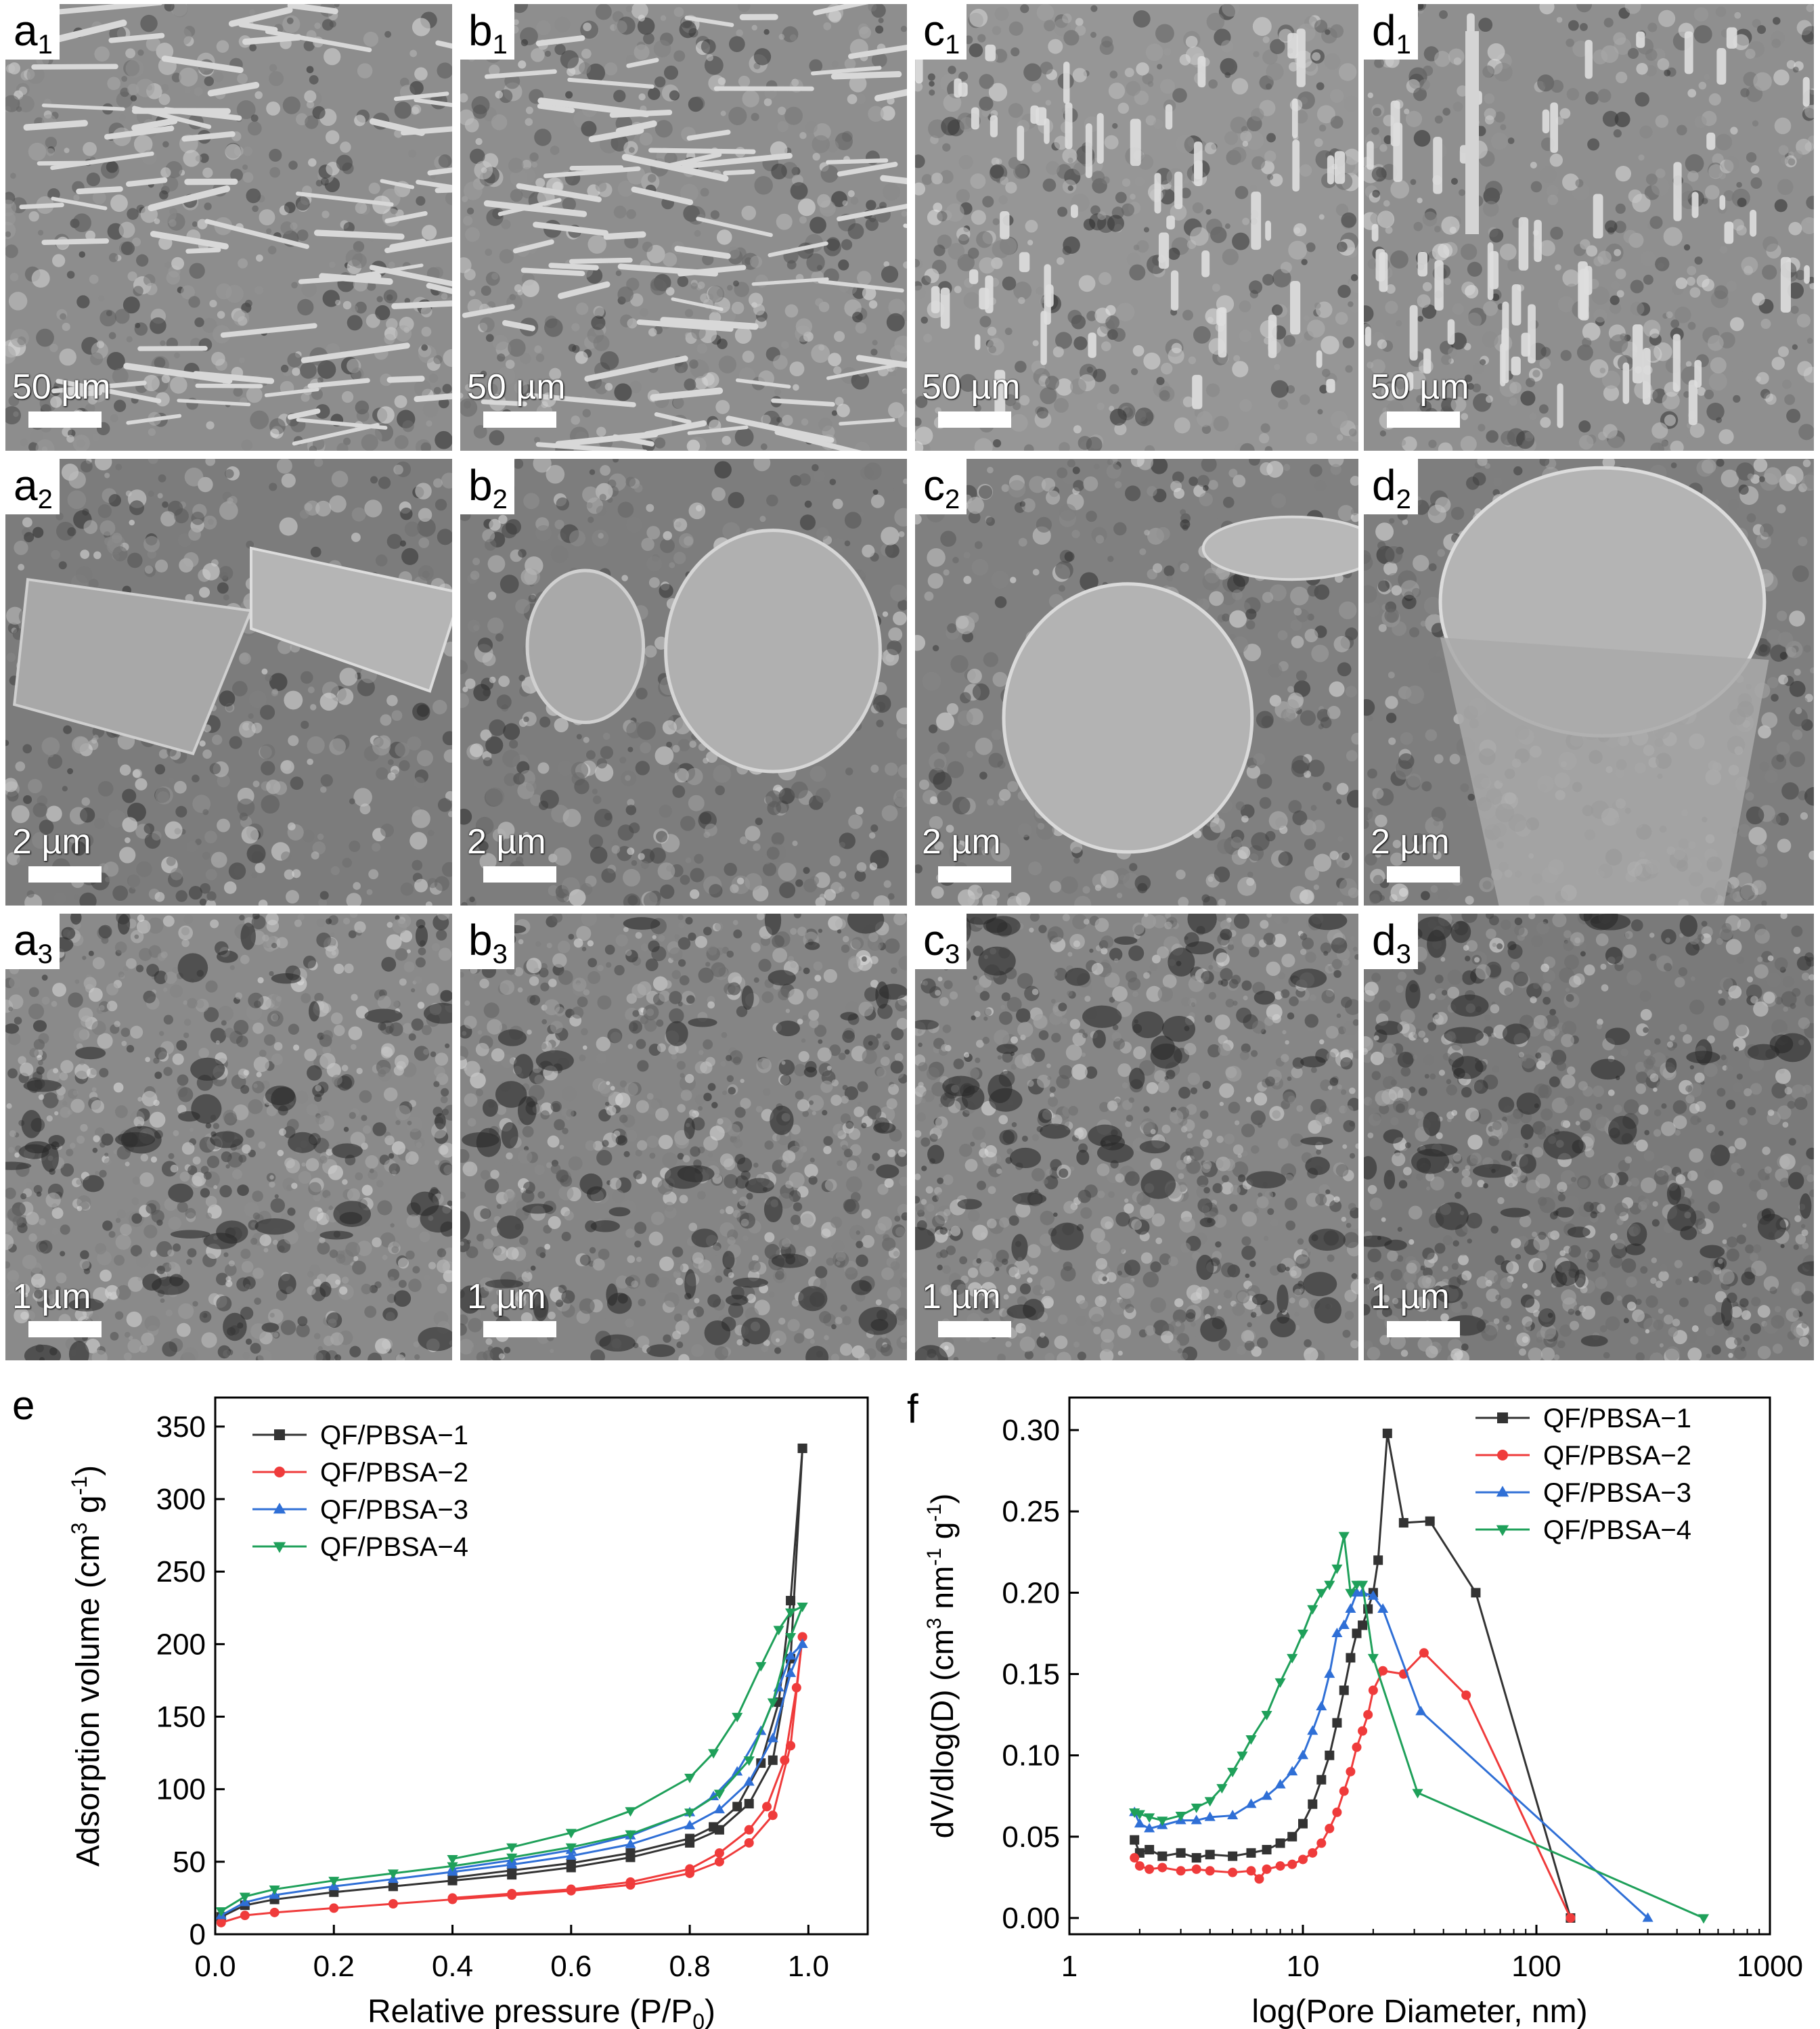  What do you see at coordinates (45, 954) in the screenshot?
I see `panel-subscript: 3` at bounding box center [45, 954].